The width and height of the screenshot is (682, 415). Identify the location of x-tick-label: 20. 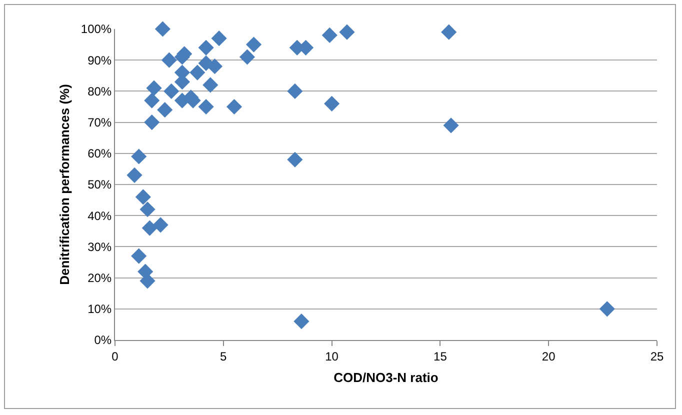
(549, 356).